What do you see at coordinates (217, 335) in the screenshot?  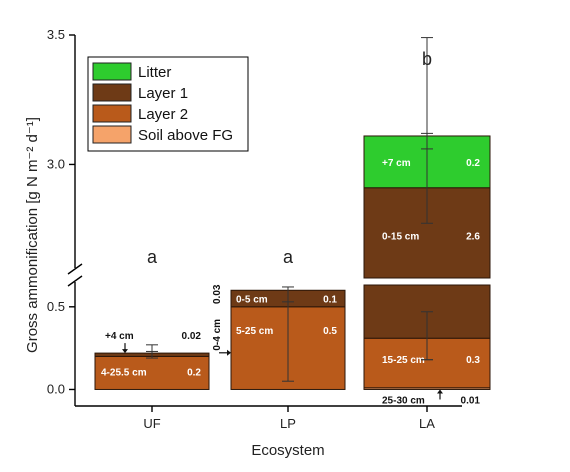 I see `segment-depth-label: 0-4 cm` at bounding box center [217, 335].